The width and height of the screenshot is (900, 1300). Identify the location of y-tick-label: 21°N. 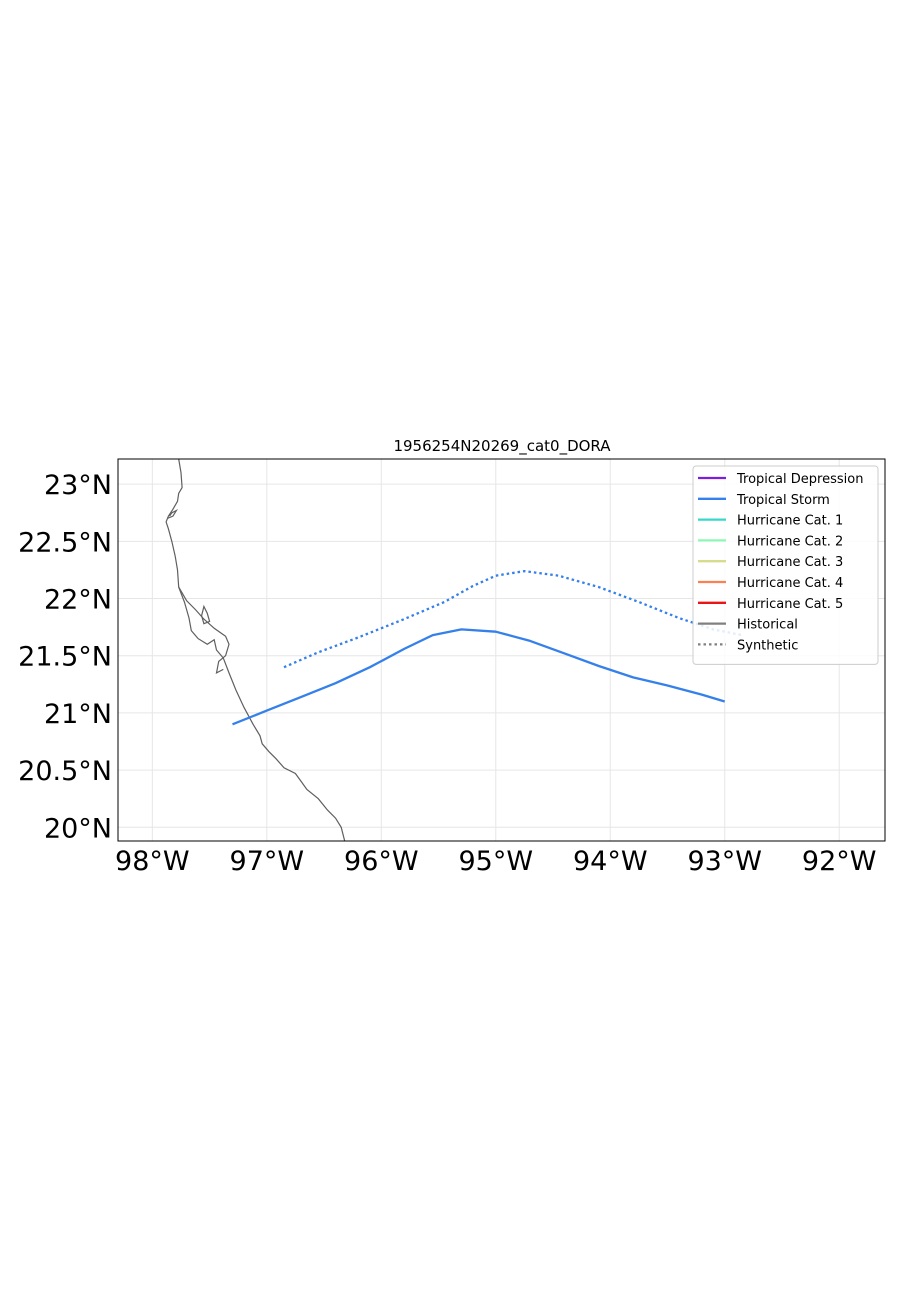
(78, 714).